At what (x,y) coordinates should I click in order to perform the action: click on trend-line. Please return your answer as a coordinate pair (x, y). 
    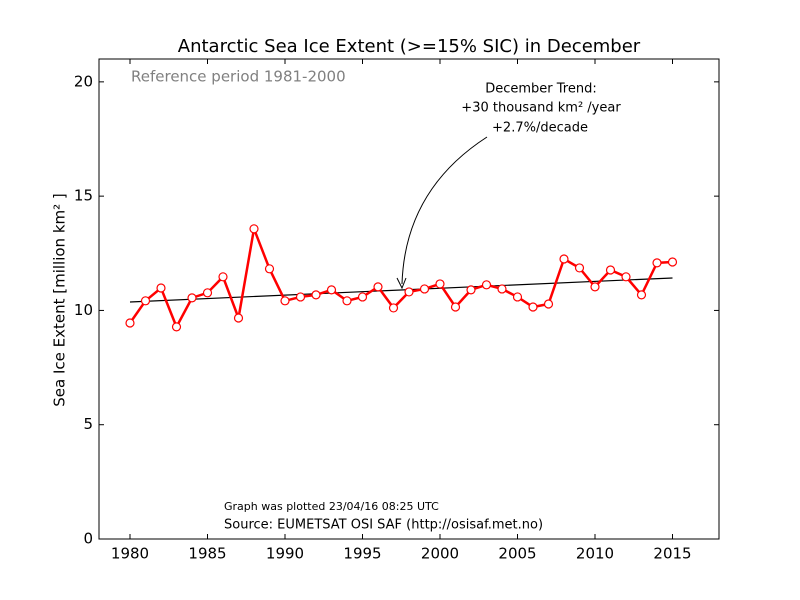
    Looking at the image, I should click on (401, 290).